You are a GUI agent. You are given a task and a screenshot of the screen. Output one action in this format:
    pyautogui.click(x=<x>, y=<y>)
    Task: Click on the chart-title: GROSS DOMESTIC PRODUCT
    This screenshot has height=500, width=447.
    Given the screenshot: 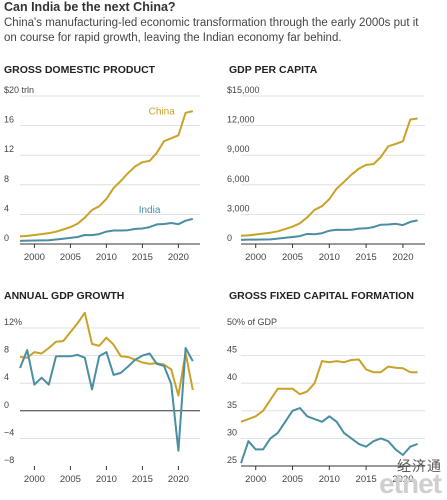 What is the action you would take?
    pyautogui.click(x=80, y=70)
    